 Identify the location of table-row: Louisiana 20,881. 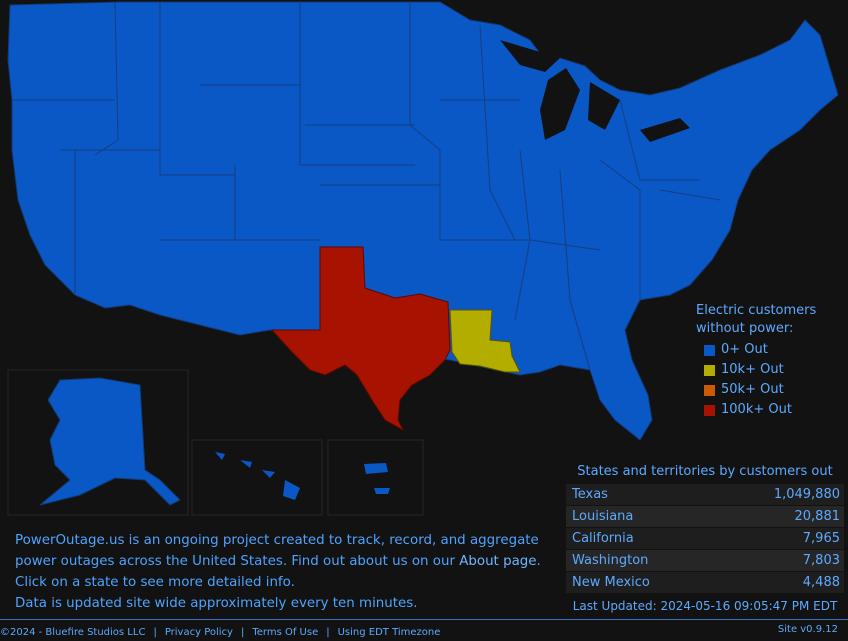
(705, 516).